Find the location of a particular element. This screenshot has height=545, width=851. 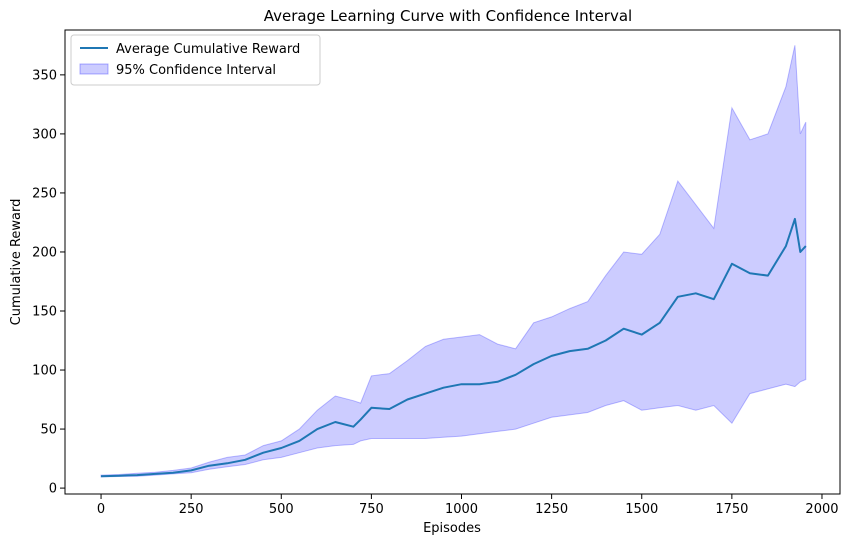

legend-label-confidence: 95% Confidence Interval is located at coordinates (196, 70).